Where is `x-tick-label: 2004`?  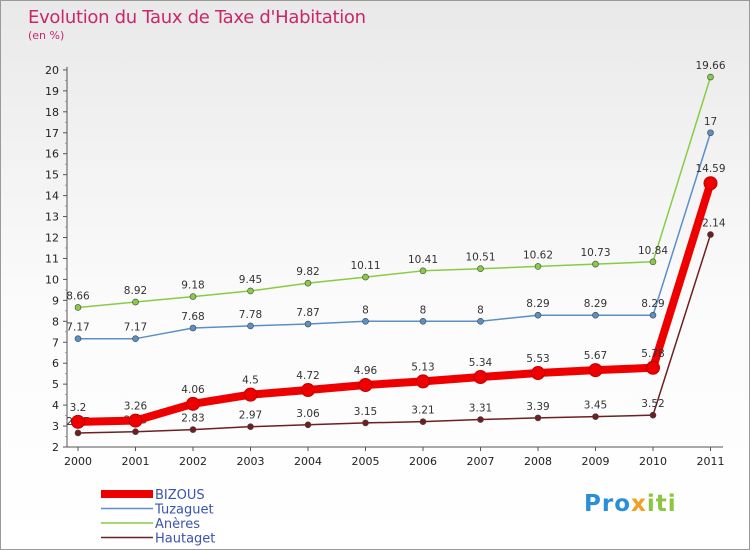
x-tick-label: 2004 is located at coordinates (308, 461).